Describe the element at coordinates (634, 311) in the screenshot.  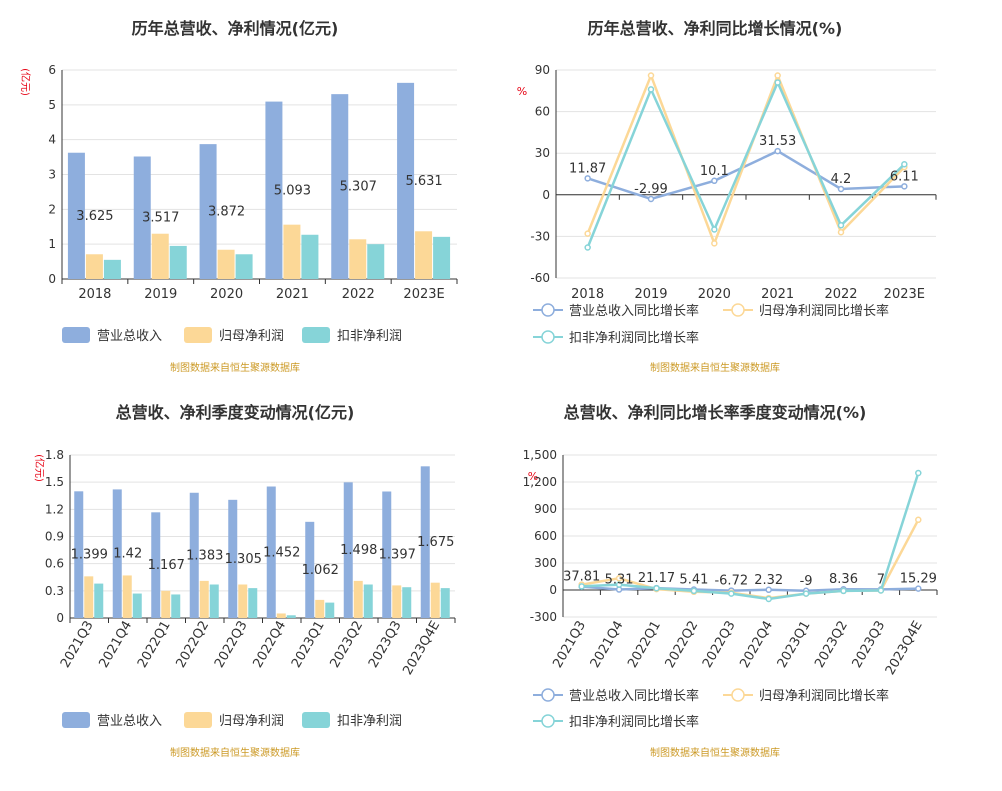
I see `legend-label: 营业总收入同比增长率` at that location.